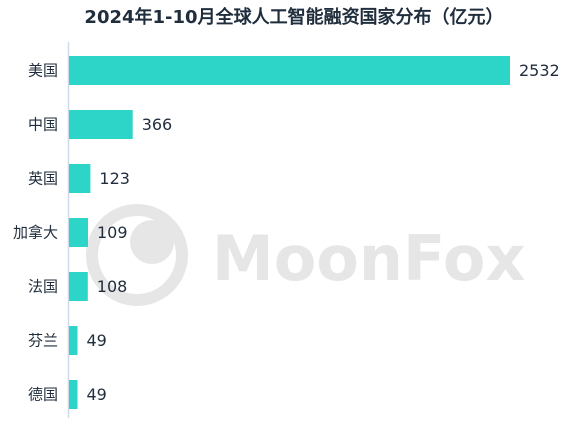 This screenshot has width=588, height=421. Describe the element at coordinates (97, 394) in the screenshot. I see `value-label-6: 49` at that location.